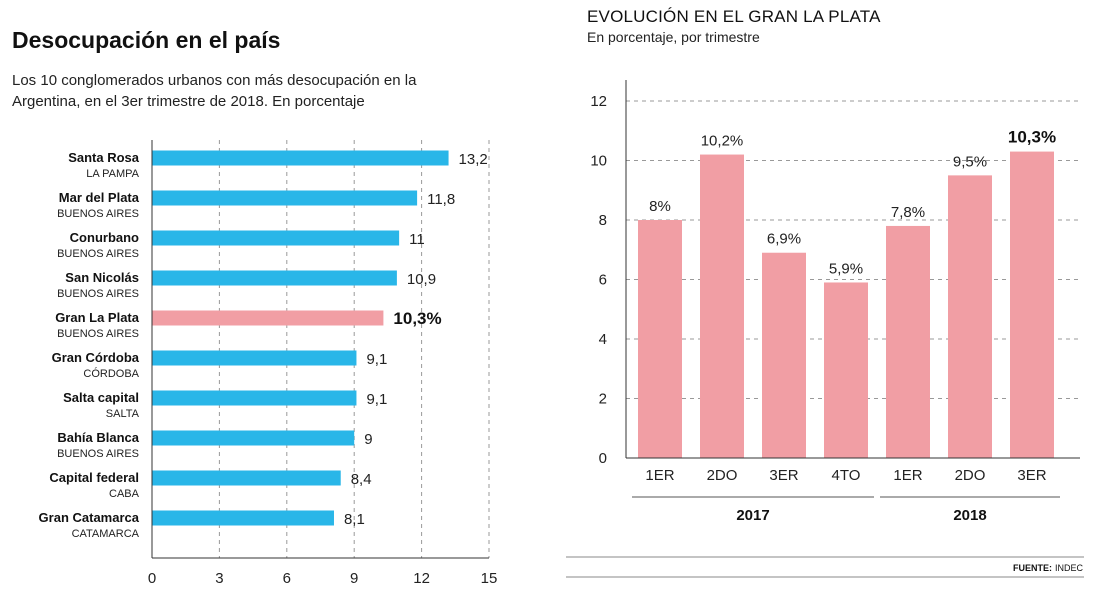 This screenshot has height=603, width=1093. Describe the element at coordinates (1069, 568) in the screenshot. I see `source-value: INDEC` at that location.